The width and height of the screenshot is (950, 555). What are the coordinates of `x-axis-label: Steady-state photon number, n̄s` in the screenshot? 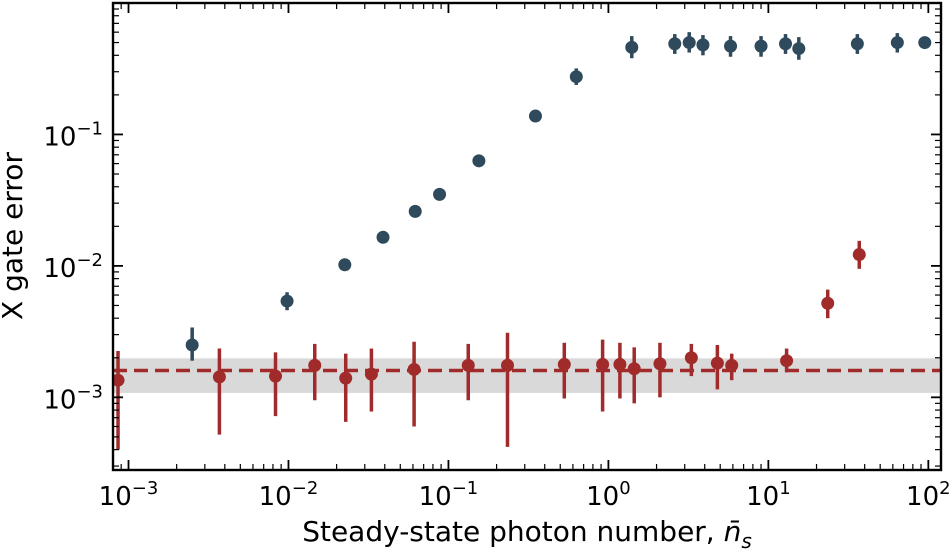 It's located at (527, 534).